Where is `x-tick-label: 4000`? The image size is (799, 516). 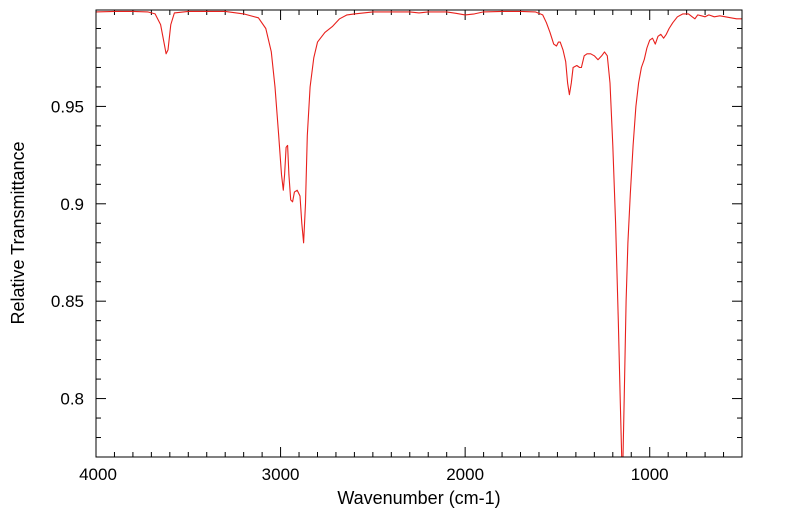 x-tick-label: 4000 is located at coordinates (98, 474).